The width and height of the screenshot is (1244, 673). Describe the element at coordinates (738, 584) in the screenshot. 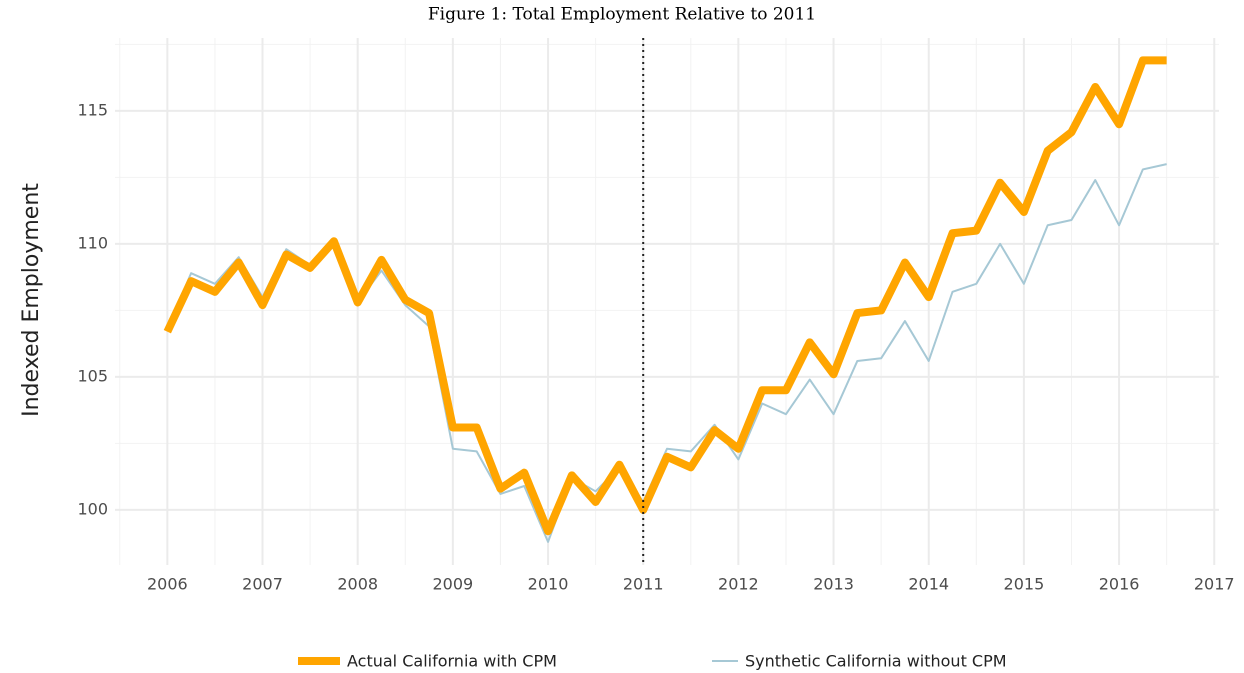

I see `x-tick-label: 2012` at that location.